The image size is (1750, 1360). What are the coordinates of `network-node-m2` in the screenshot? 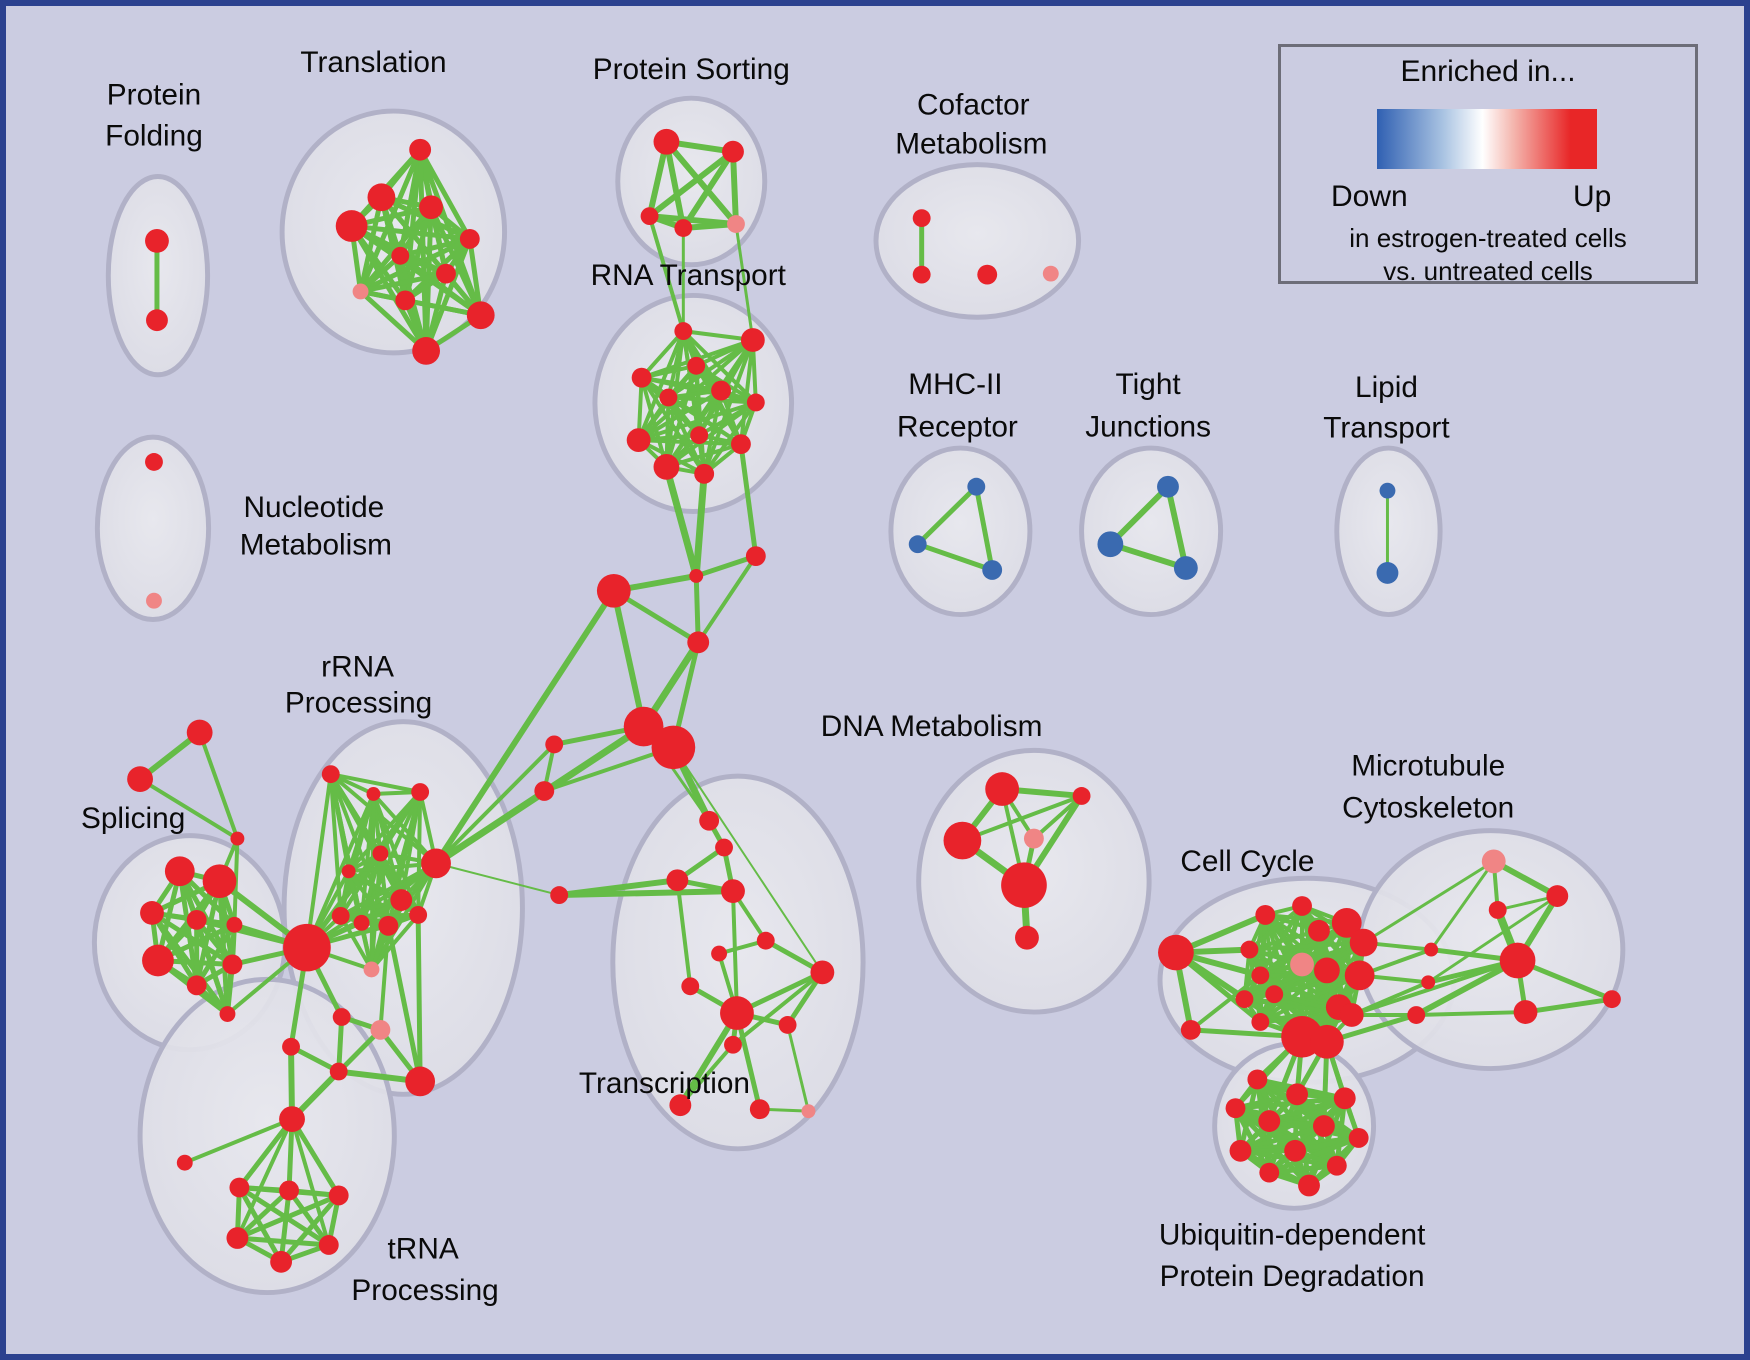 It's located at (917, 544).